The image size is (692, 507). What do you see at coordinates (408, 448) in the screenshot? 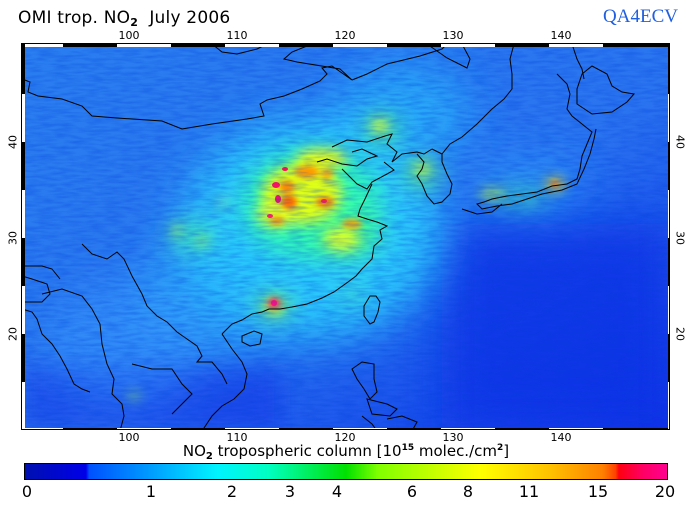
I see `cb-label-sup: 15` at bounding box center [408, 448].